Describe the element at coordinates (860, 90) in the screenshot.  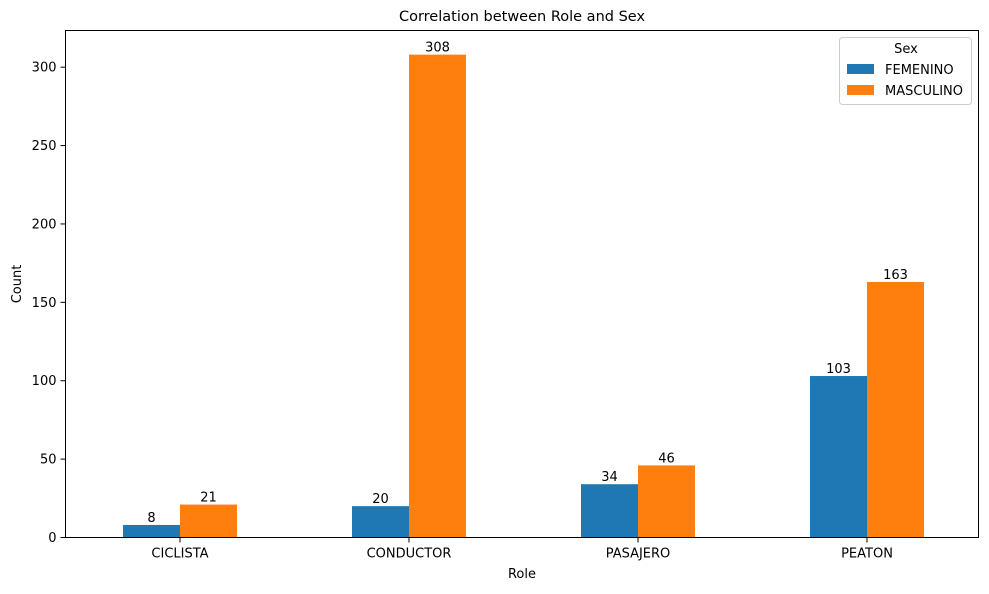
I see `legend-swatch-masculino` at that location.